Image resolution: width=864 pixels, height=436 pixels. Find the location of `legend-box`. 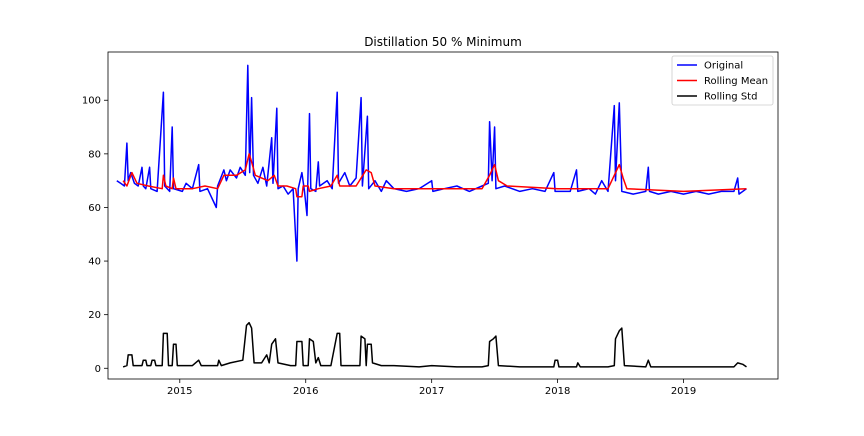

legend-box is located at coordinates (722, 80).